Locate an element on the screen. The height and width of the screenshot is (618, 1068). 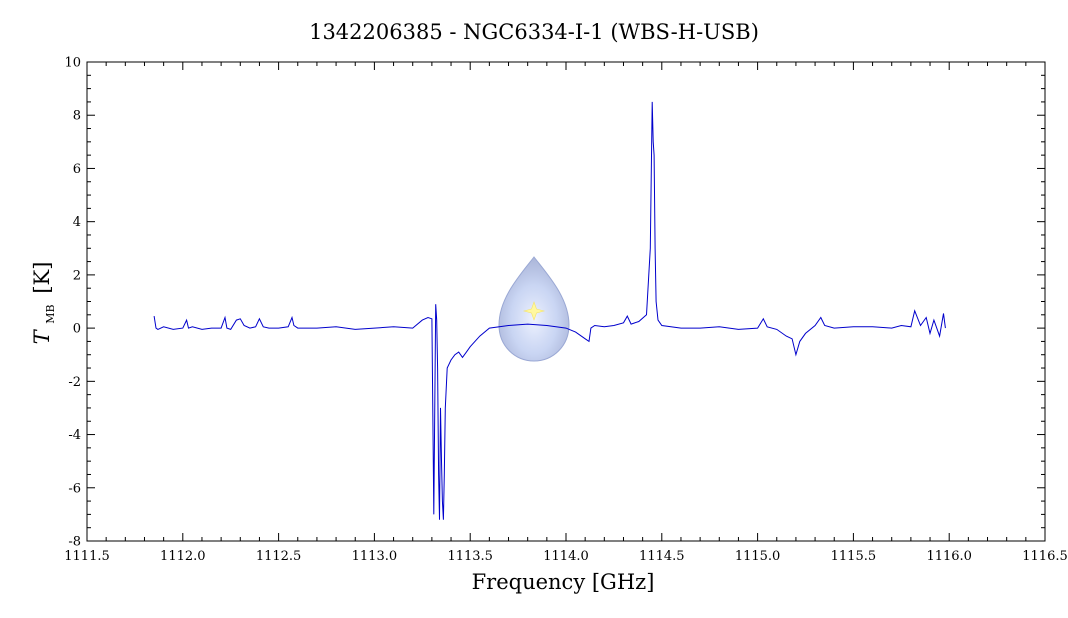
x-tick-label: 1111.5 is located at coordinates (87, 556).